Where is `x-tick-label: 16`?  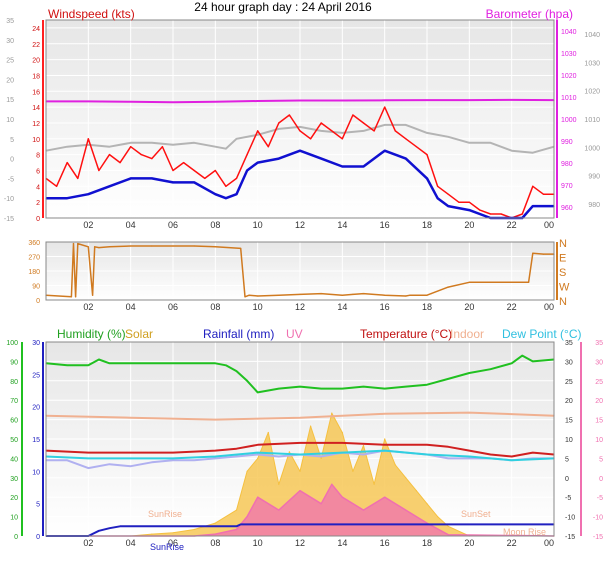
x-tick-label: 16 is located at coordinates (385, 307).